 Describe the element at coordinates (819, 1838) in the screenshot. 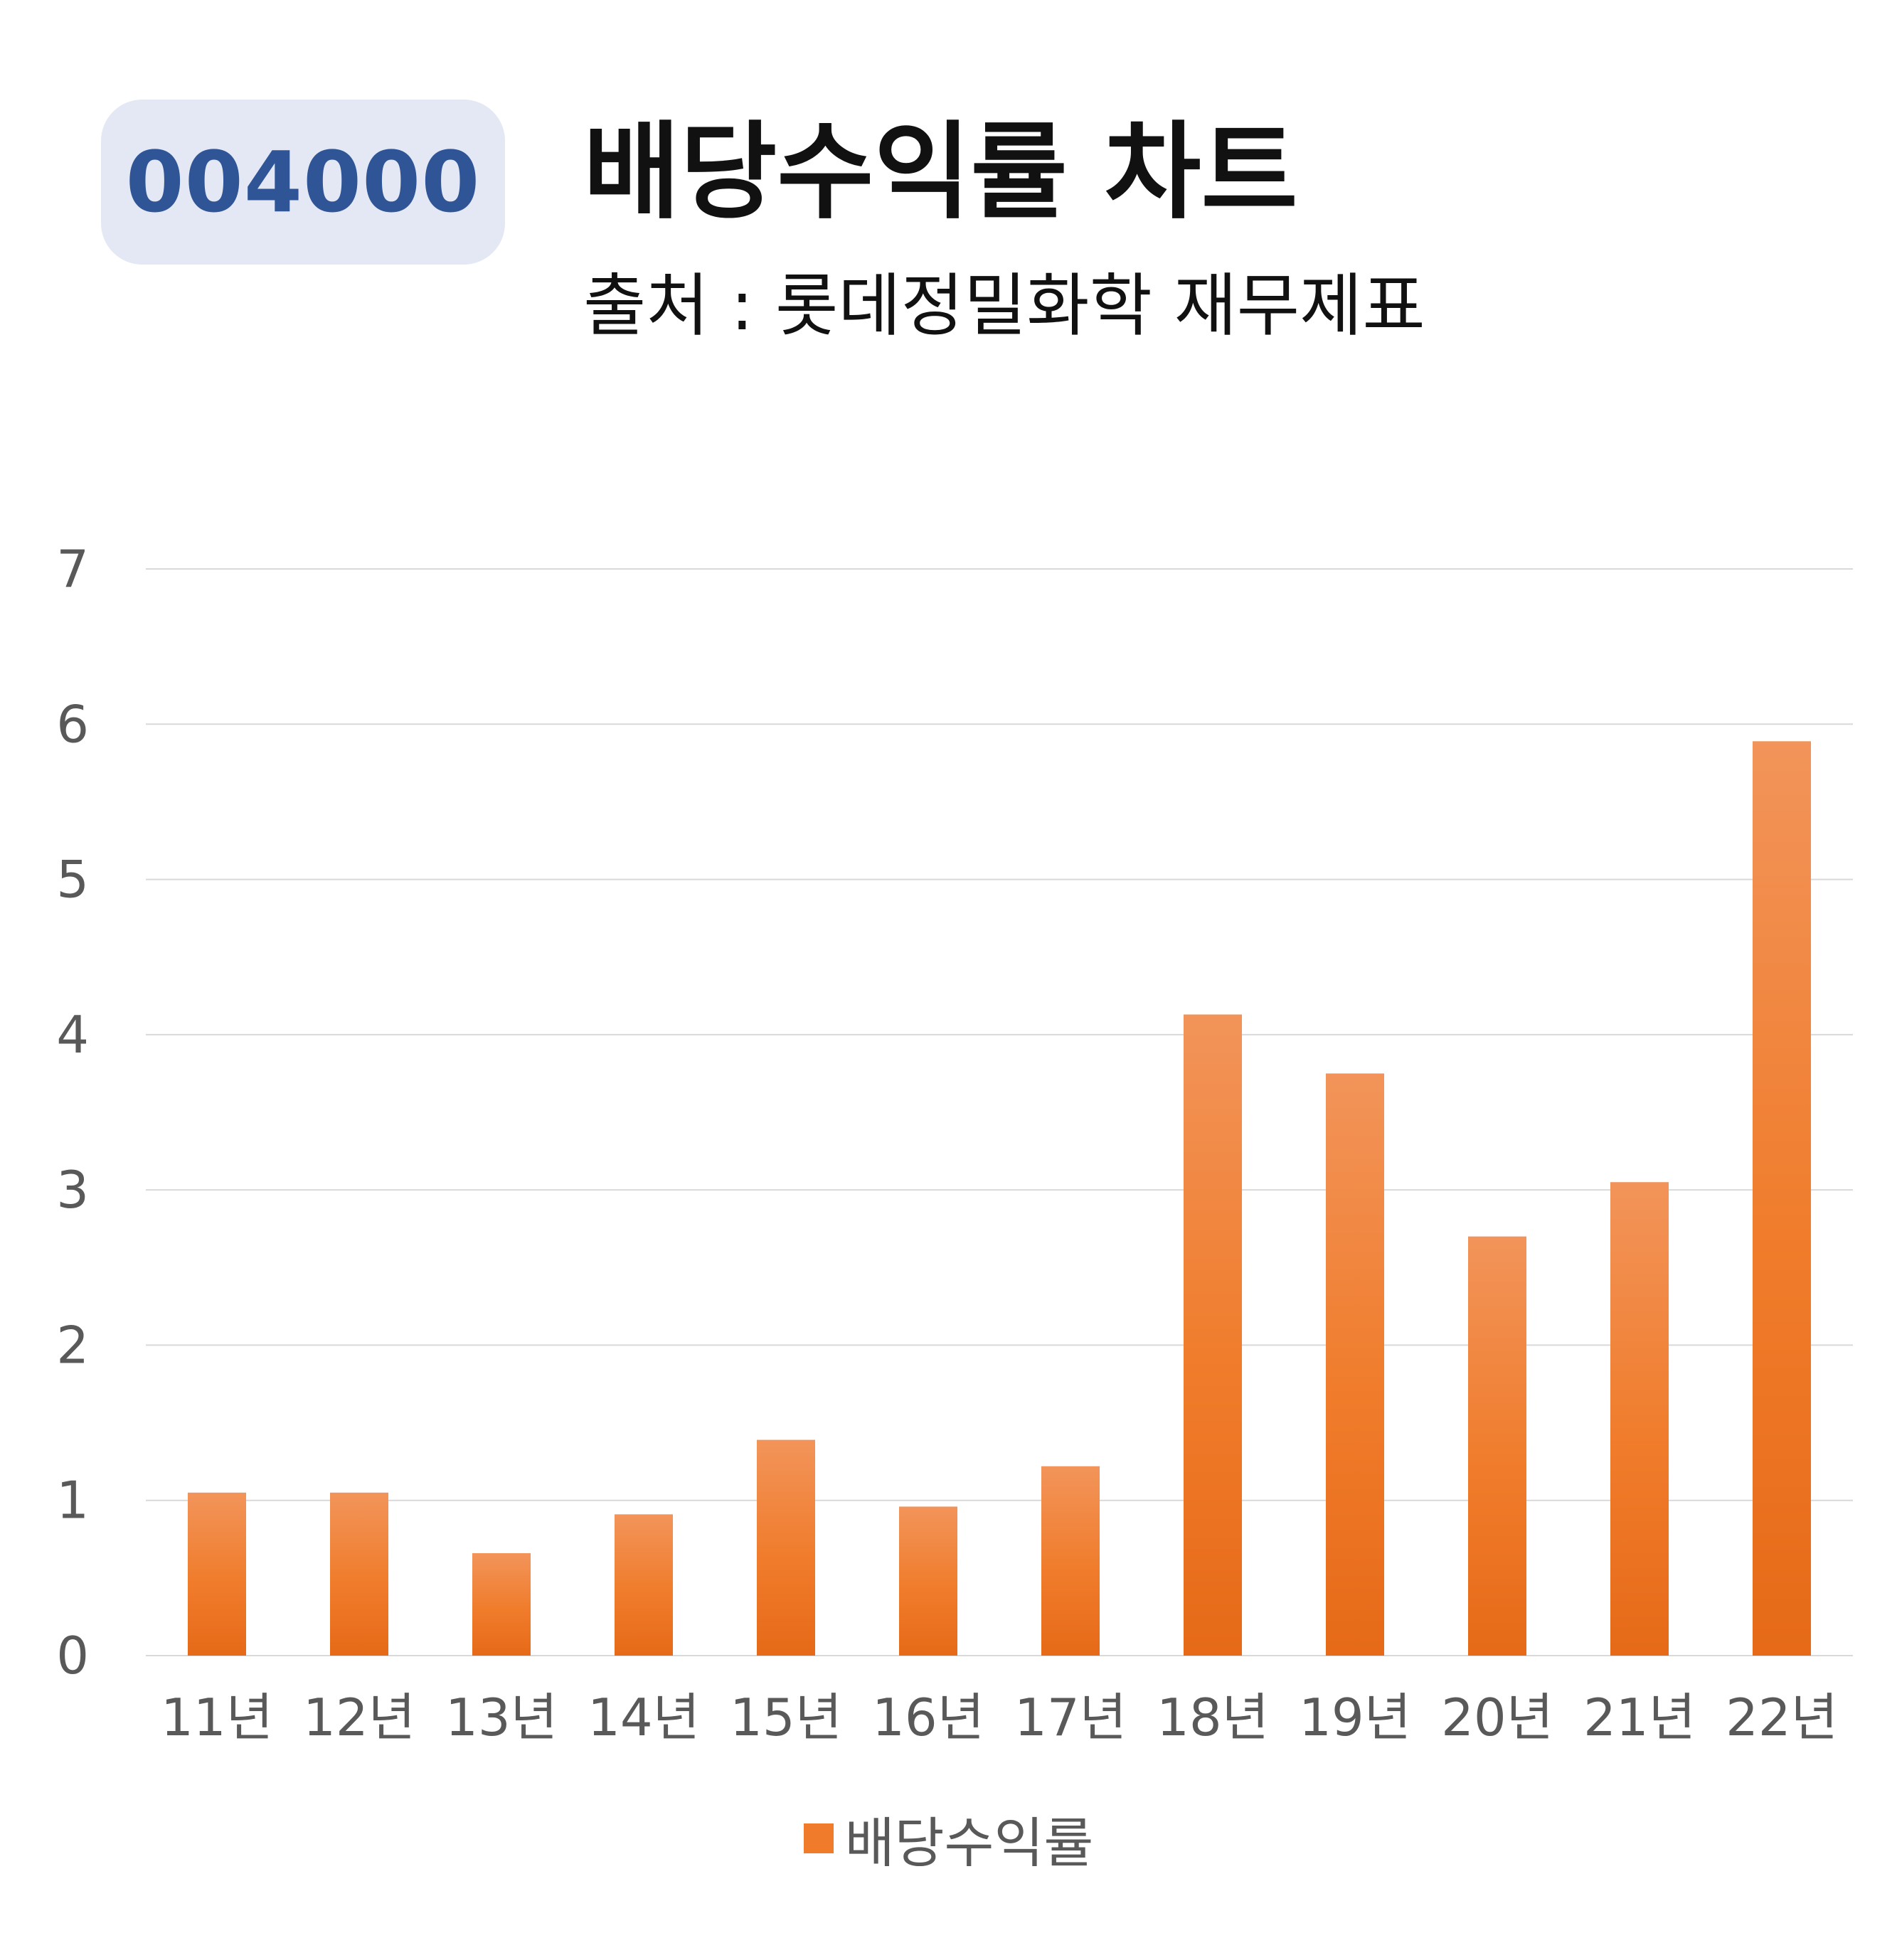

I see `legend-swatch` at that location.